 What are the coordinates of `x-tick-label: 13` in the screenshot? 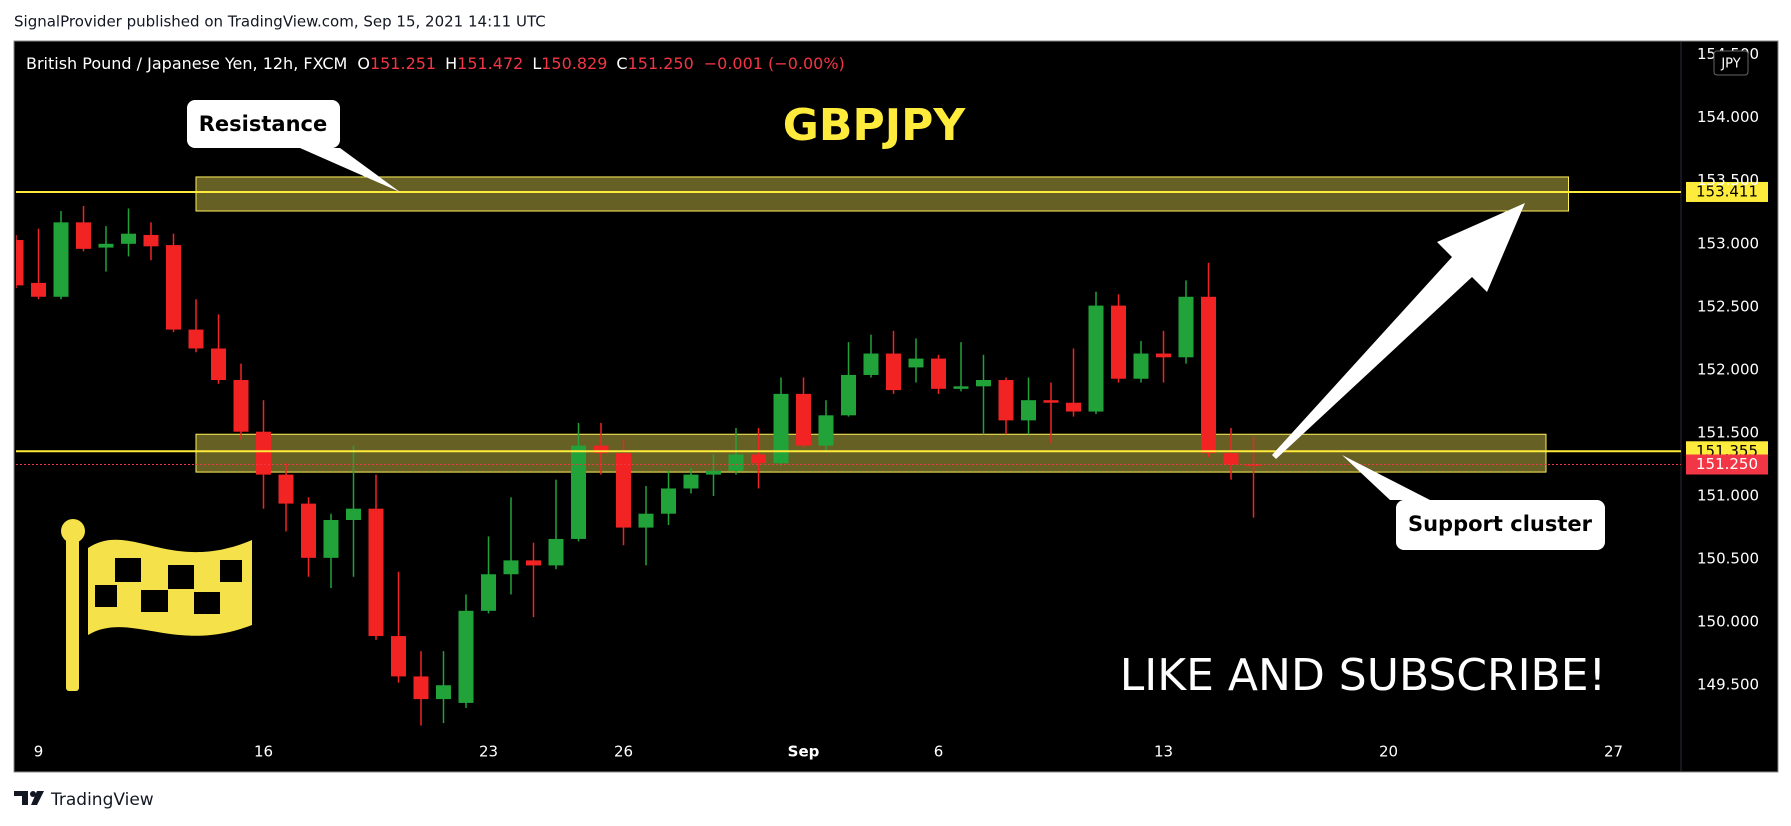 It's located at (1163, 752).